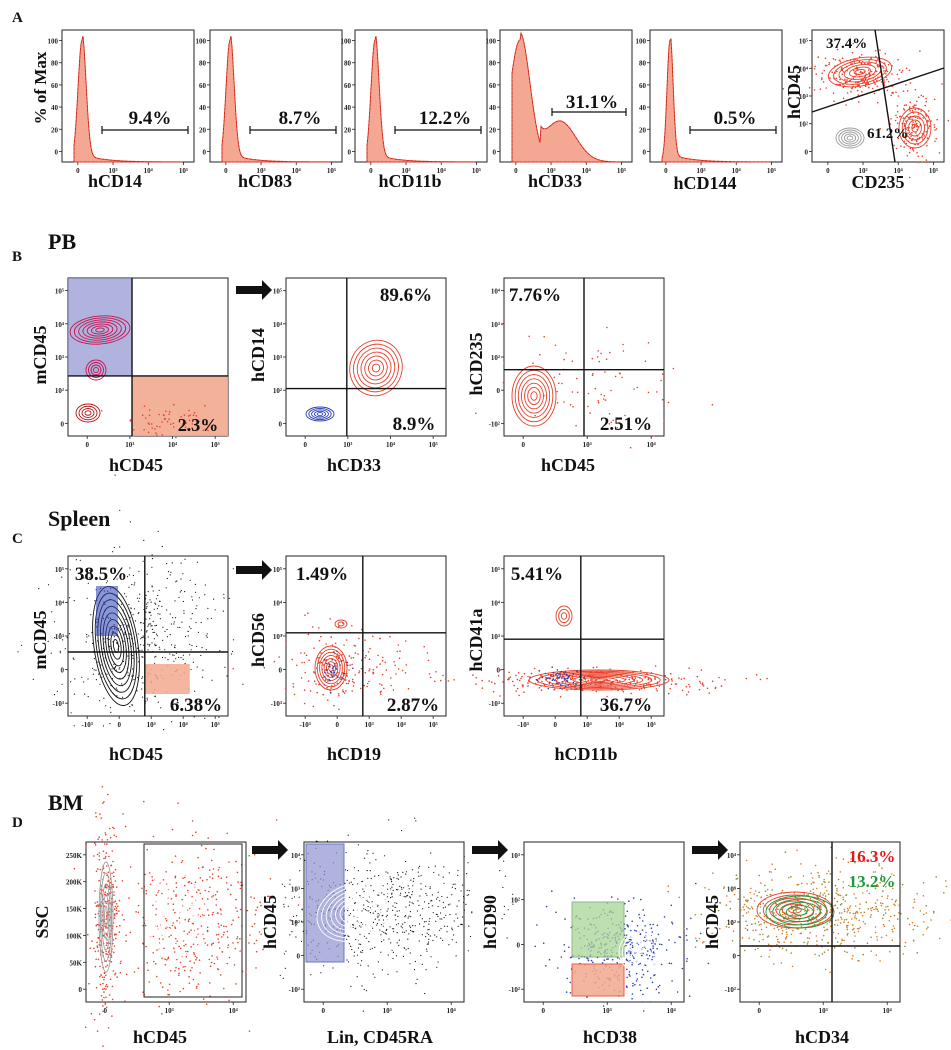  I want to click on panel-b3-ylabel: hCD235, so click(476, 363).